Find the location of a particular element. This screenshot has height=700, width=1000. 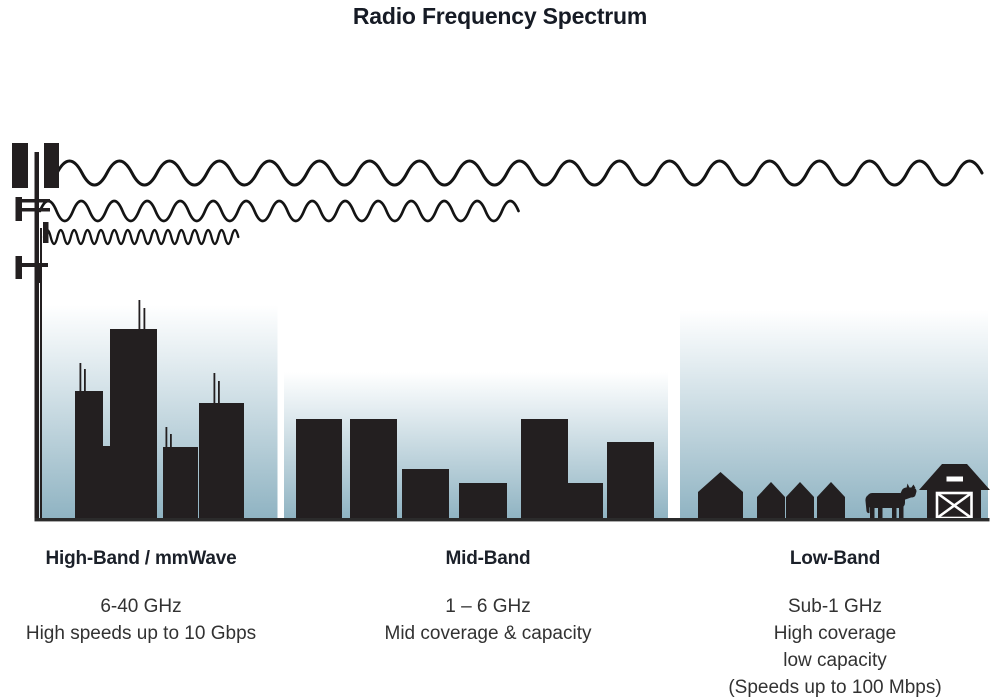

barn-icon is located at coordinates (954, 492).